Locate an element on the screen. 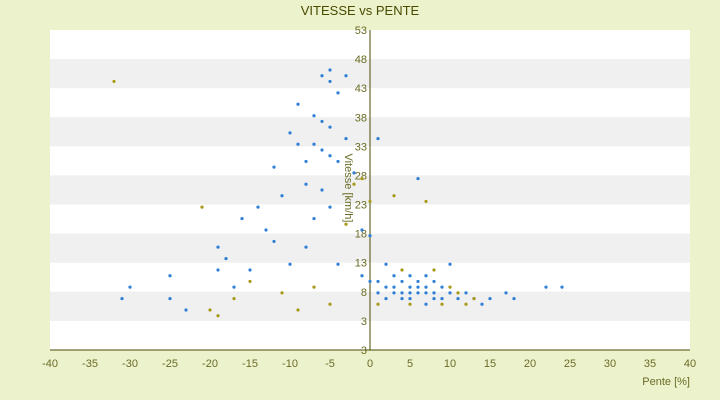 The image size is (720, 400). x-tick-label: 15 is located at coordinates (490, 364).